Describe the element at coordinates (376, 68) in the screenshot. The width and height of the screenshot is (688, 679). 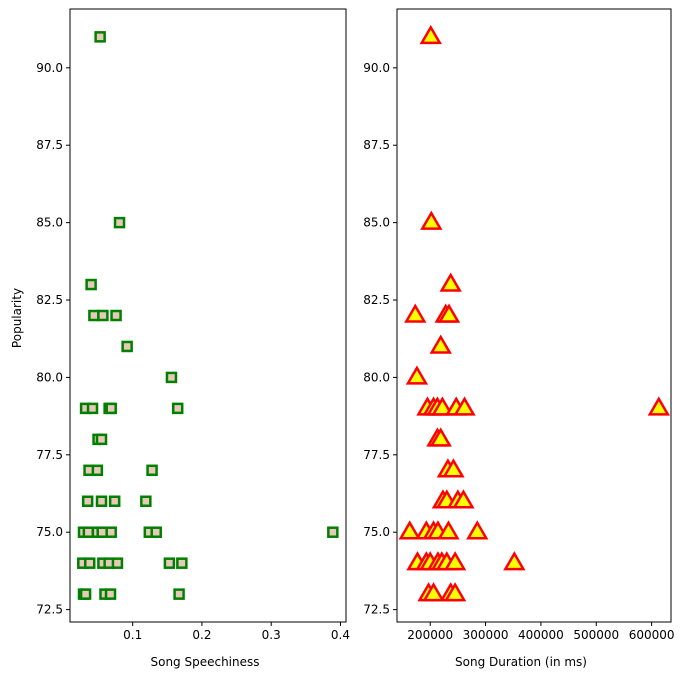
I see `duration-y-tick-label: 90.0` at that location.